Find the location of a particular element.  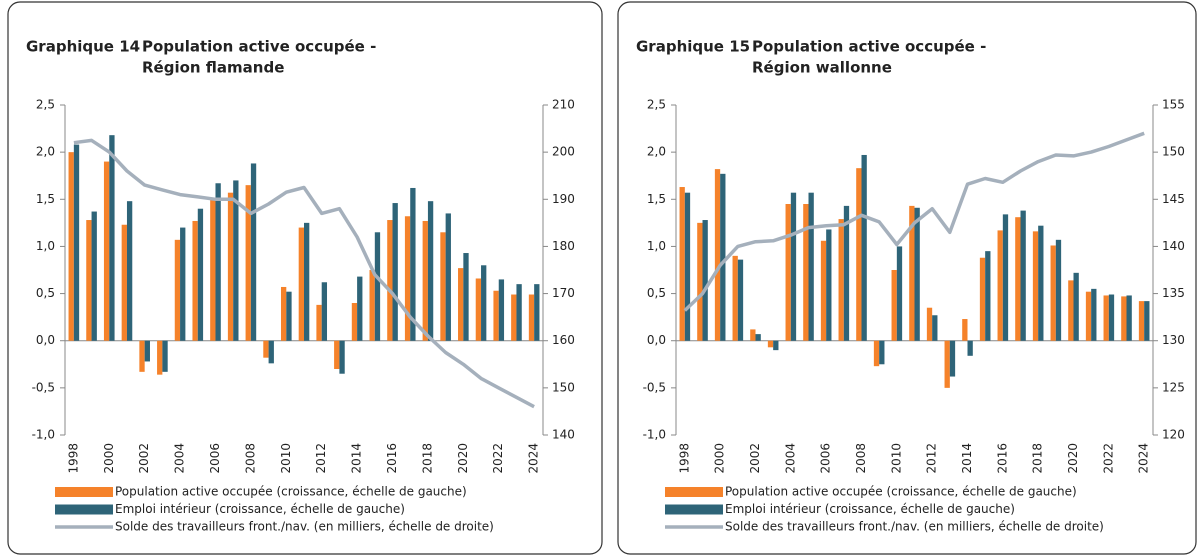

y2-tick-label: 210 is located at coordinates (563, 105).